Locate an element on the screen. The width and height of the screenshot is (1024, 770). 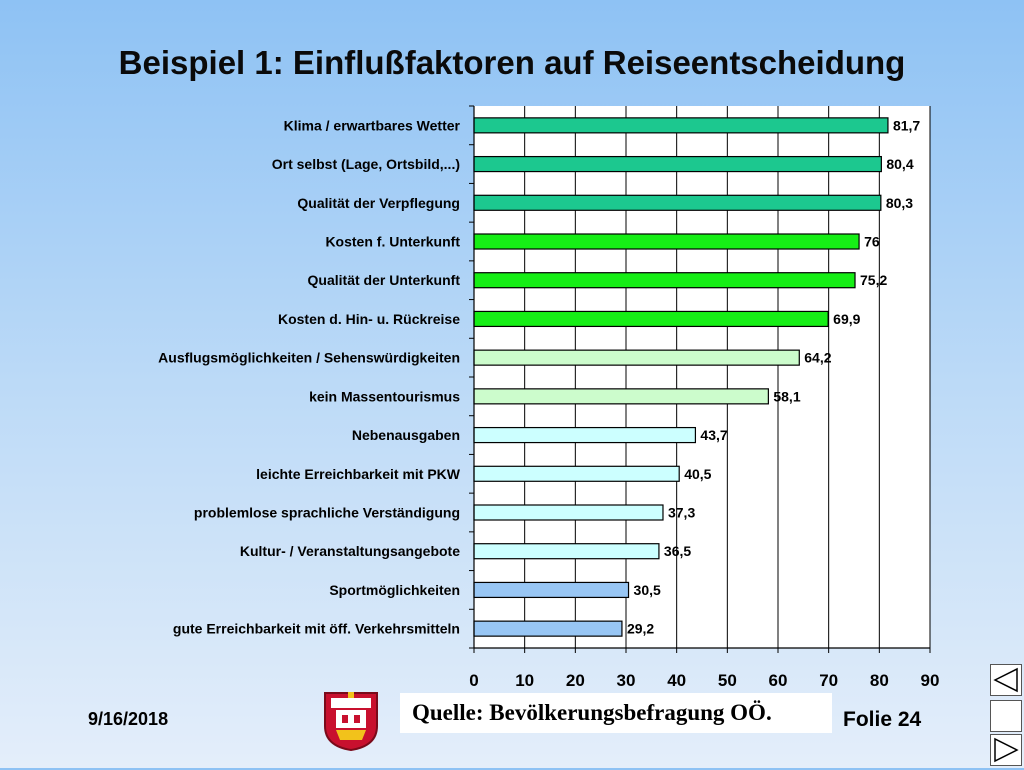
data-label: 37,3 is located at coordinates (681, 513).